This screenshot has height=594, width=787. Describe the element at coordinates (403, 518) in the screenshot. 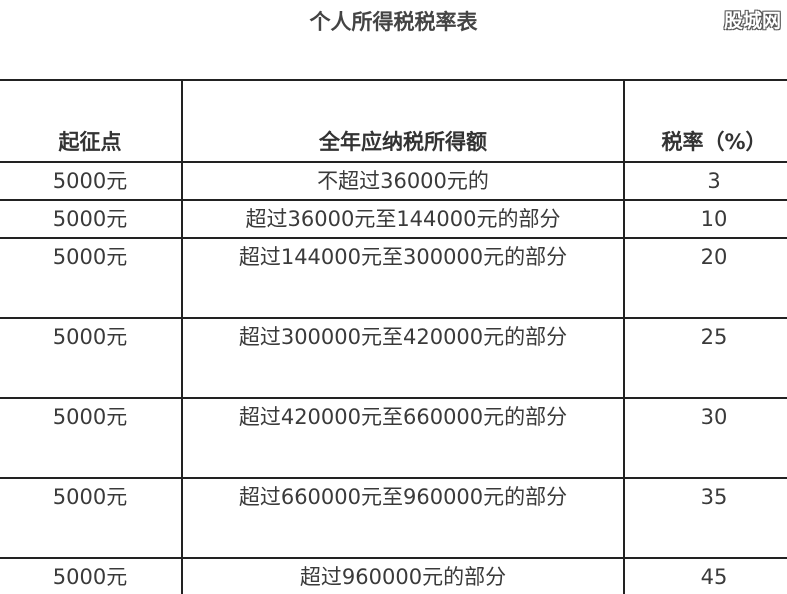

I see `cell-income: 超过660000元至960000元的部分` at that location.